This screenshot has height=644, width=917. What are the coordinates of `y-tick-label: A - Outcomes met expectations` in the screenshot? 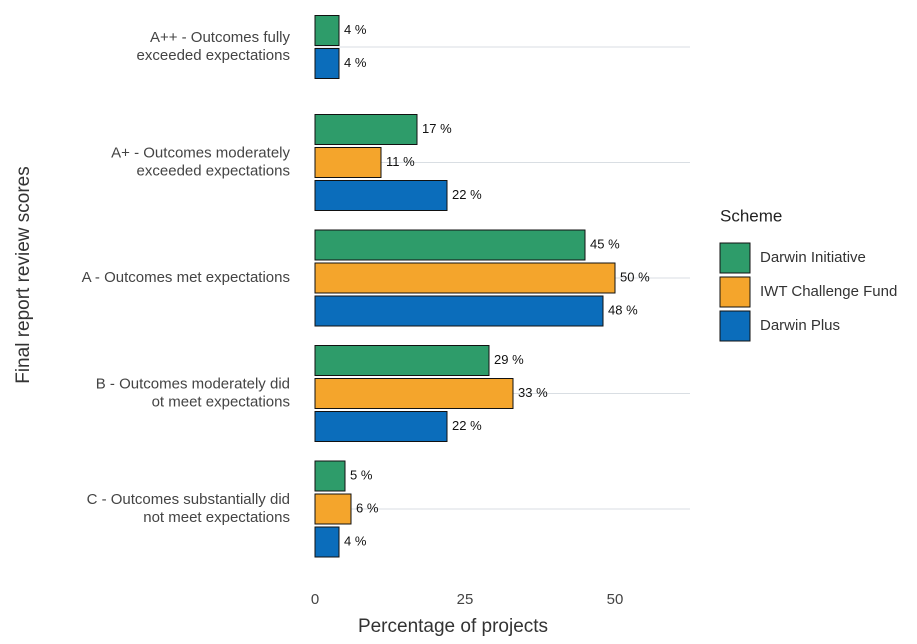 It's located at (186, 277).